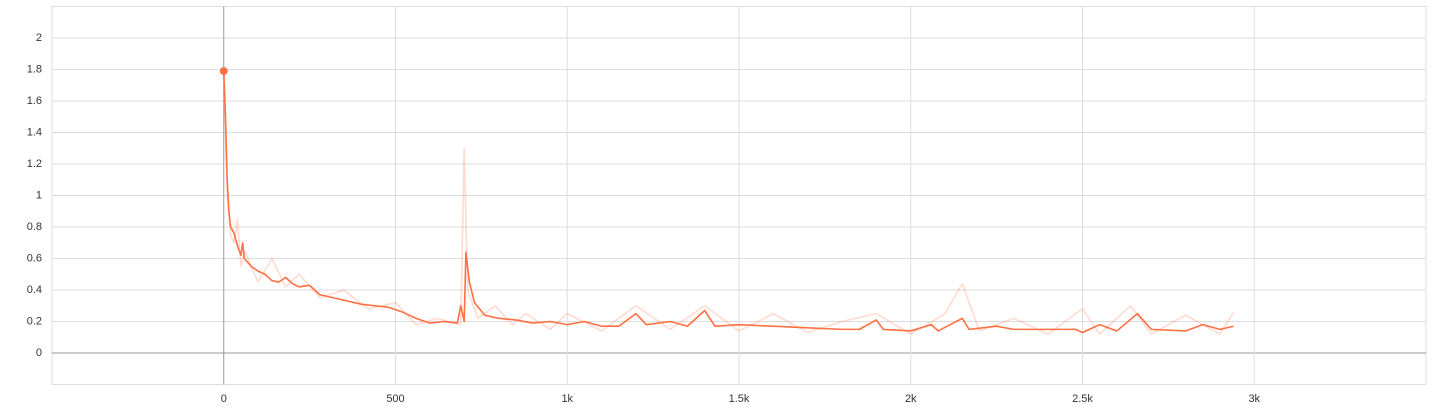 This screenshot has height=409, width=1442. Describe the element at coordinates (34, 164) in the screenshot. I see `y-tick-label: 1.2` at that location.